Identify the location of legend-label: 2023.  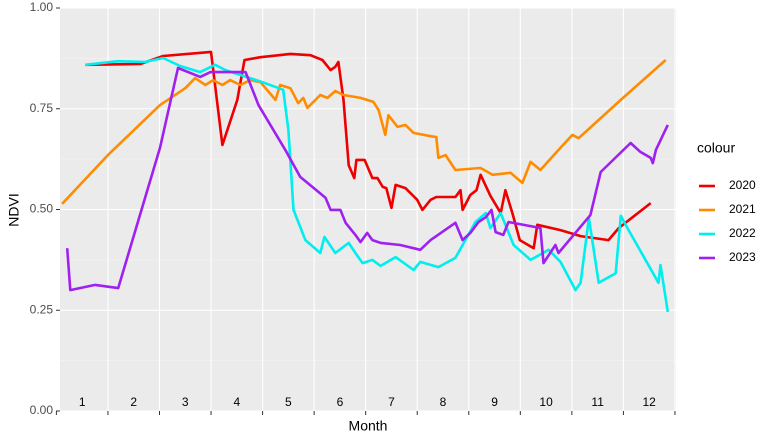
(742, 257).